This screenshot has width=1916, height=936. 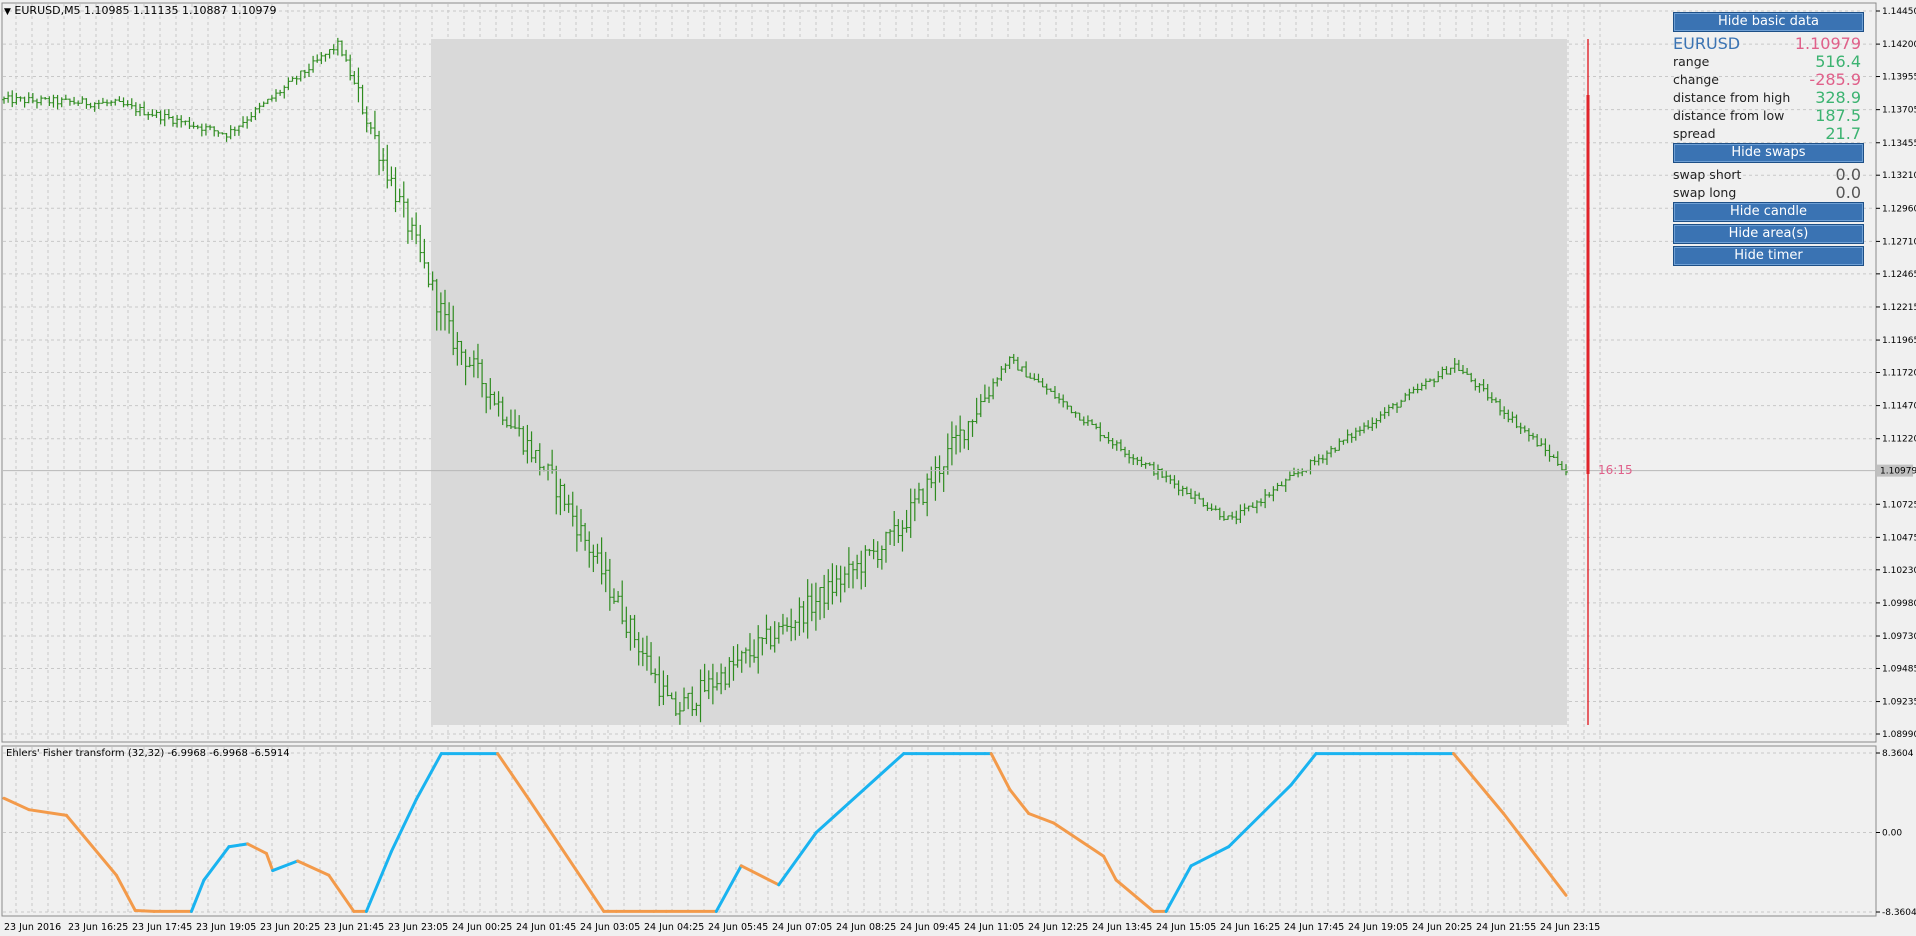 What do you see at coordinates (1705, 192) in the screenshot?
I see `swap-long-label: swap long` at bounding box center [1705, 192].